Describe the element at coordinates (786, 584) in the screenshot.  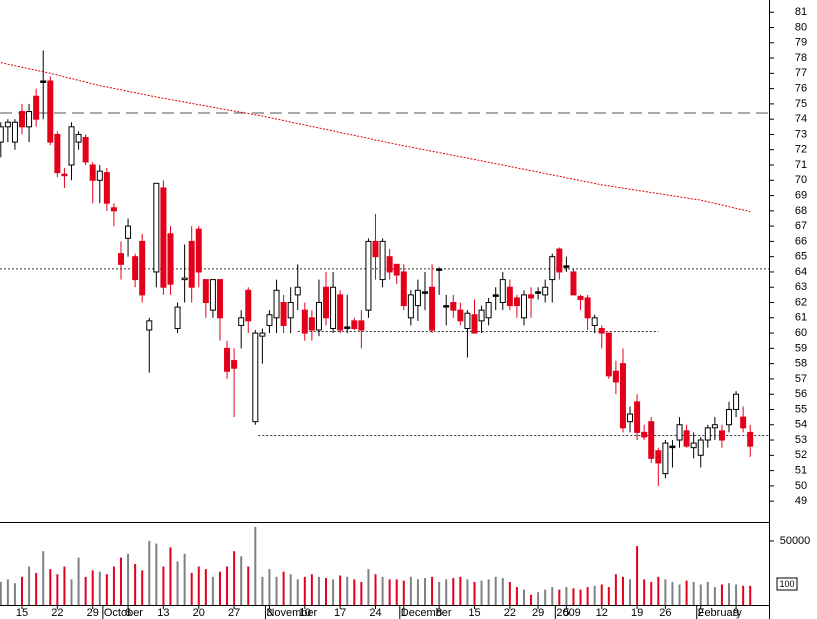
I see `volume-unit: 100` at that location.